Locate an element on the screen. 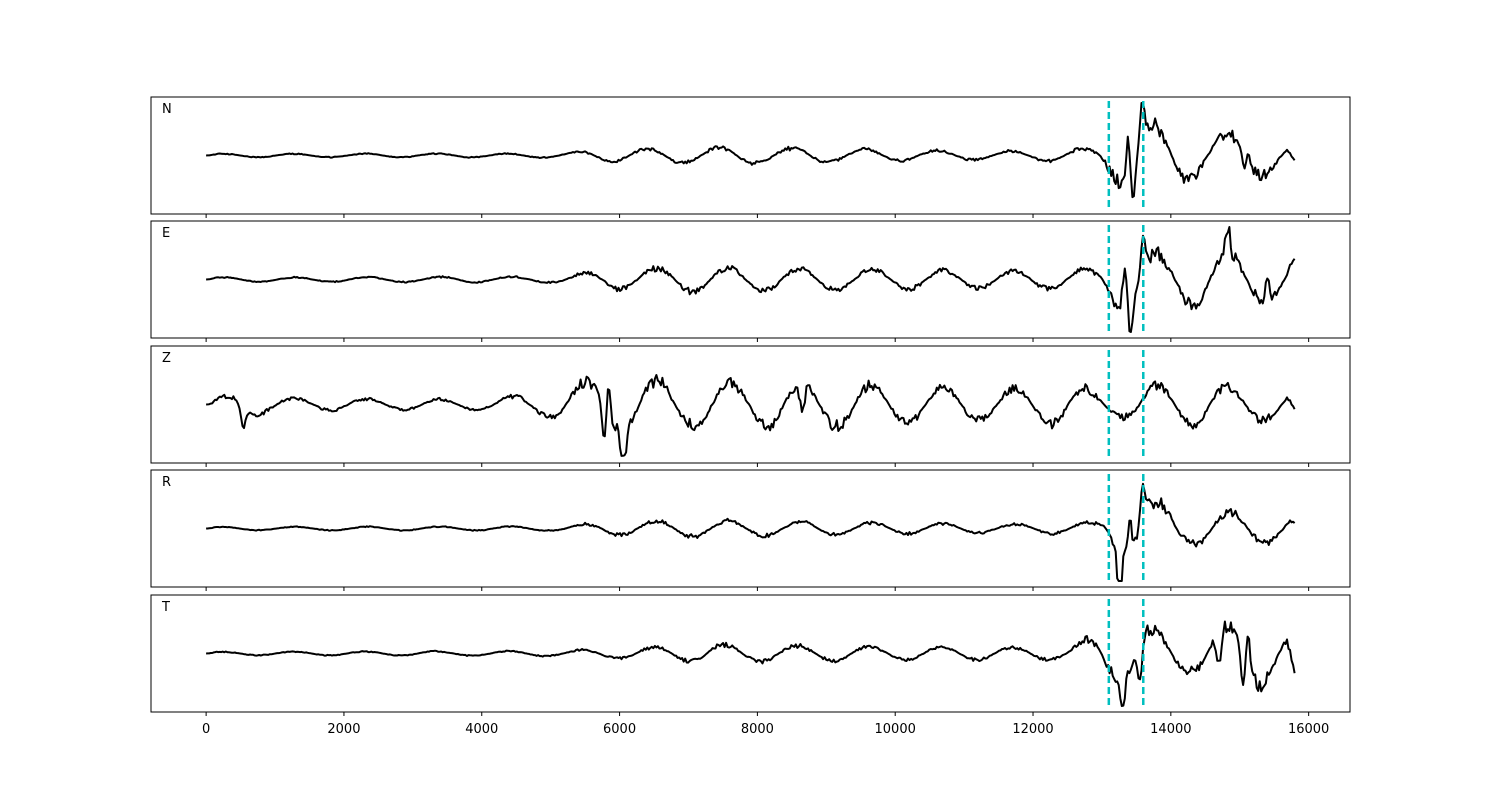  component-label: N is located at coordinates (167, 109).